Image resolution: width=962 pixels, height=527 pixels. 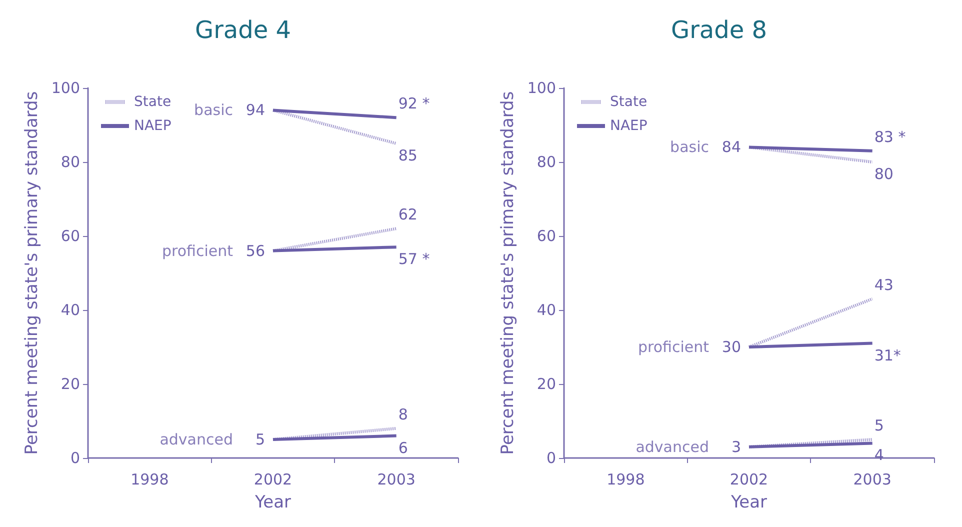 I want to click on chart-title: Grade 4, so click(x=243, y=30).